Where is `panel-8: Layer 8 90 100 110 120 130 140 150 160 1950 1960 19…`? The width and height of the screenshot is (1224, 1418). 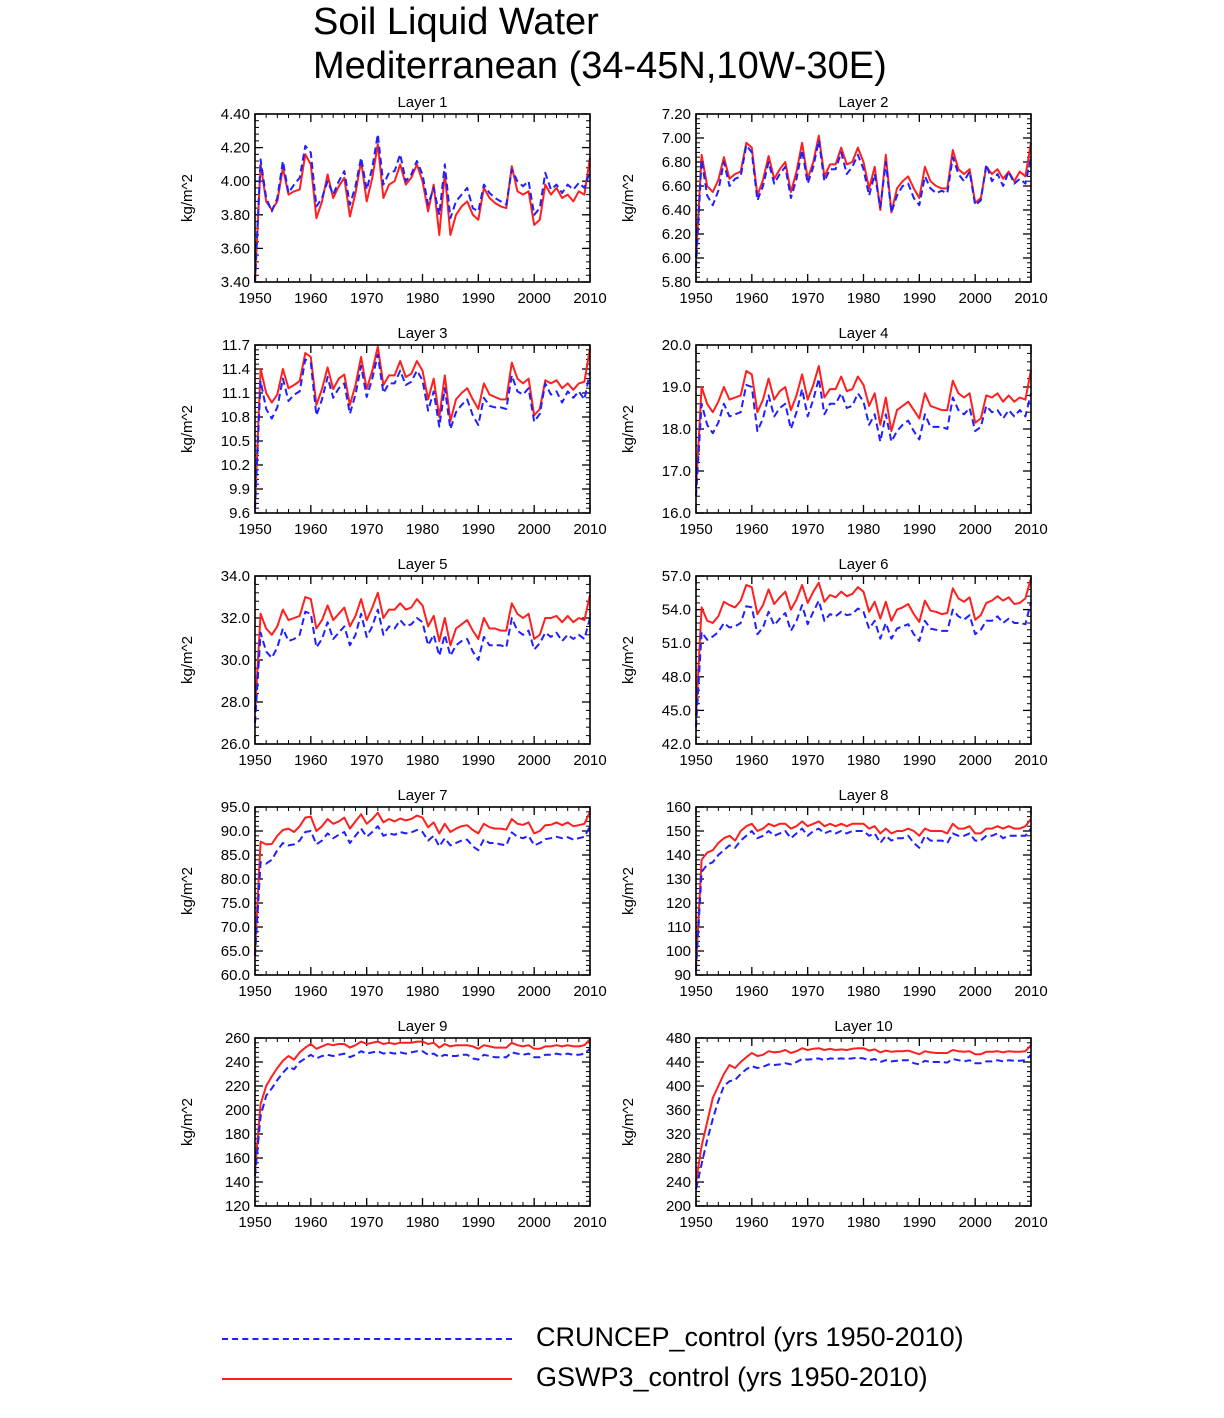 panel-8: Layer 8 90 100 110 120 130 140 150 160 1950 1960 19… is located at coordinates (834, 893).